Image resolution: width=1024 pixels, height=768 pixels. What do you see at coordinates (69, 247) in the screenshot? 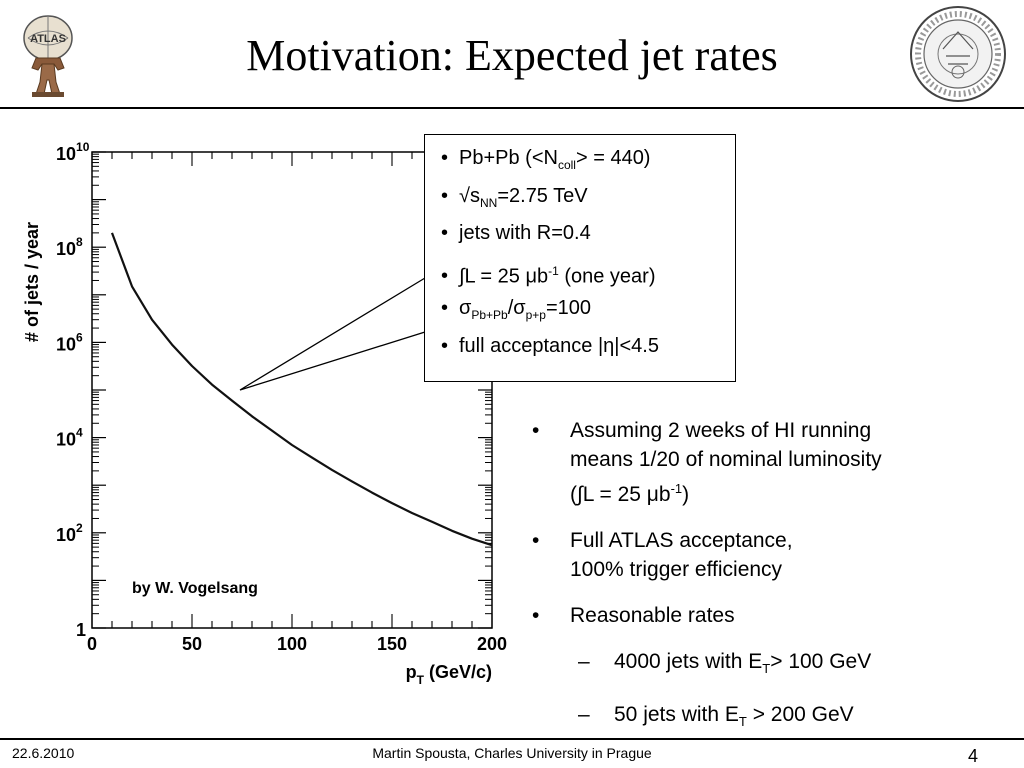
I see `y-tick-label: 10⁸` at bounding box center [69, 247].